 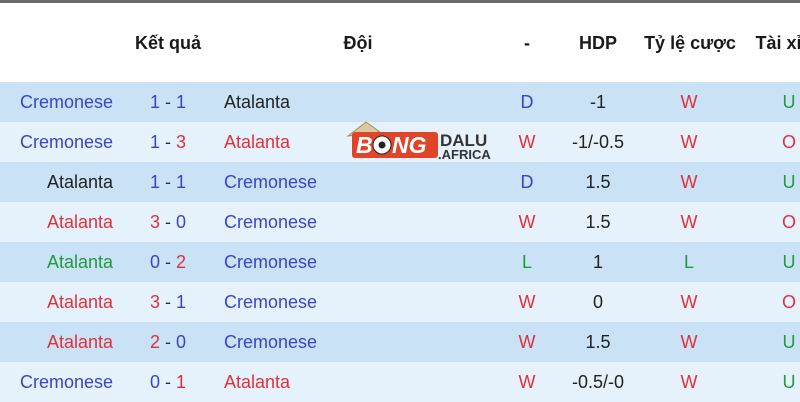 What do you see at coordinates (598, 382) in the screenshot?
I see `handicap: -0.5/-0` at bounding box center [598, 382].